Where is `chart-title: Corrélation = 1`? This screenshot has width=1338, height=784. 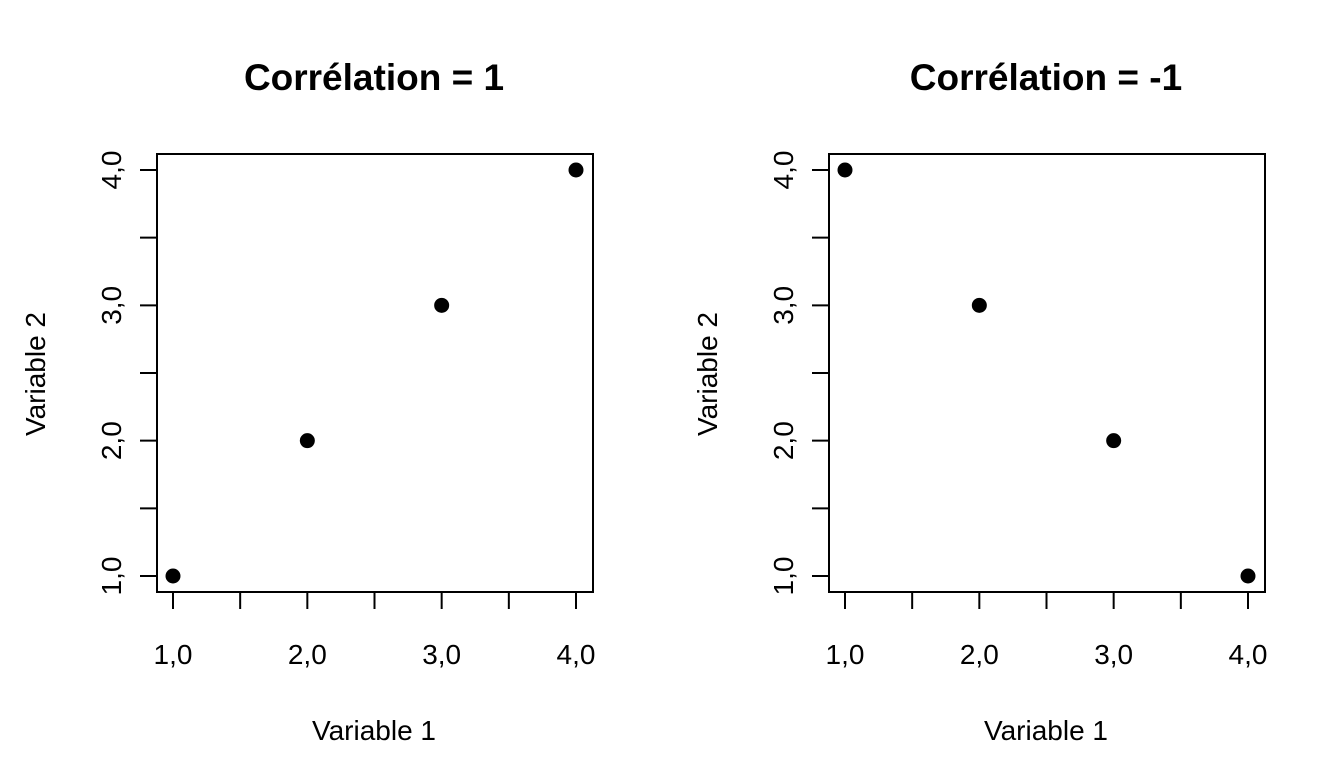 chart-title: Corrélation = 1 is located at coordinates (374, 77).